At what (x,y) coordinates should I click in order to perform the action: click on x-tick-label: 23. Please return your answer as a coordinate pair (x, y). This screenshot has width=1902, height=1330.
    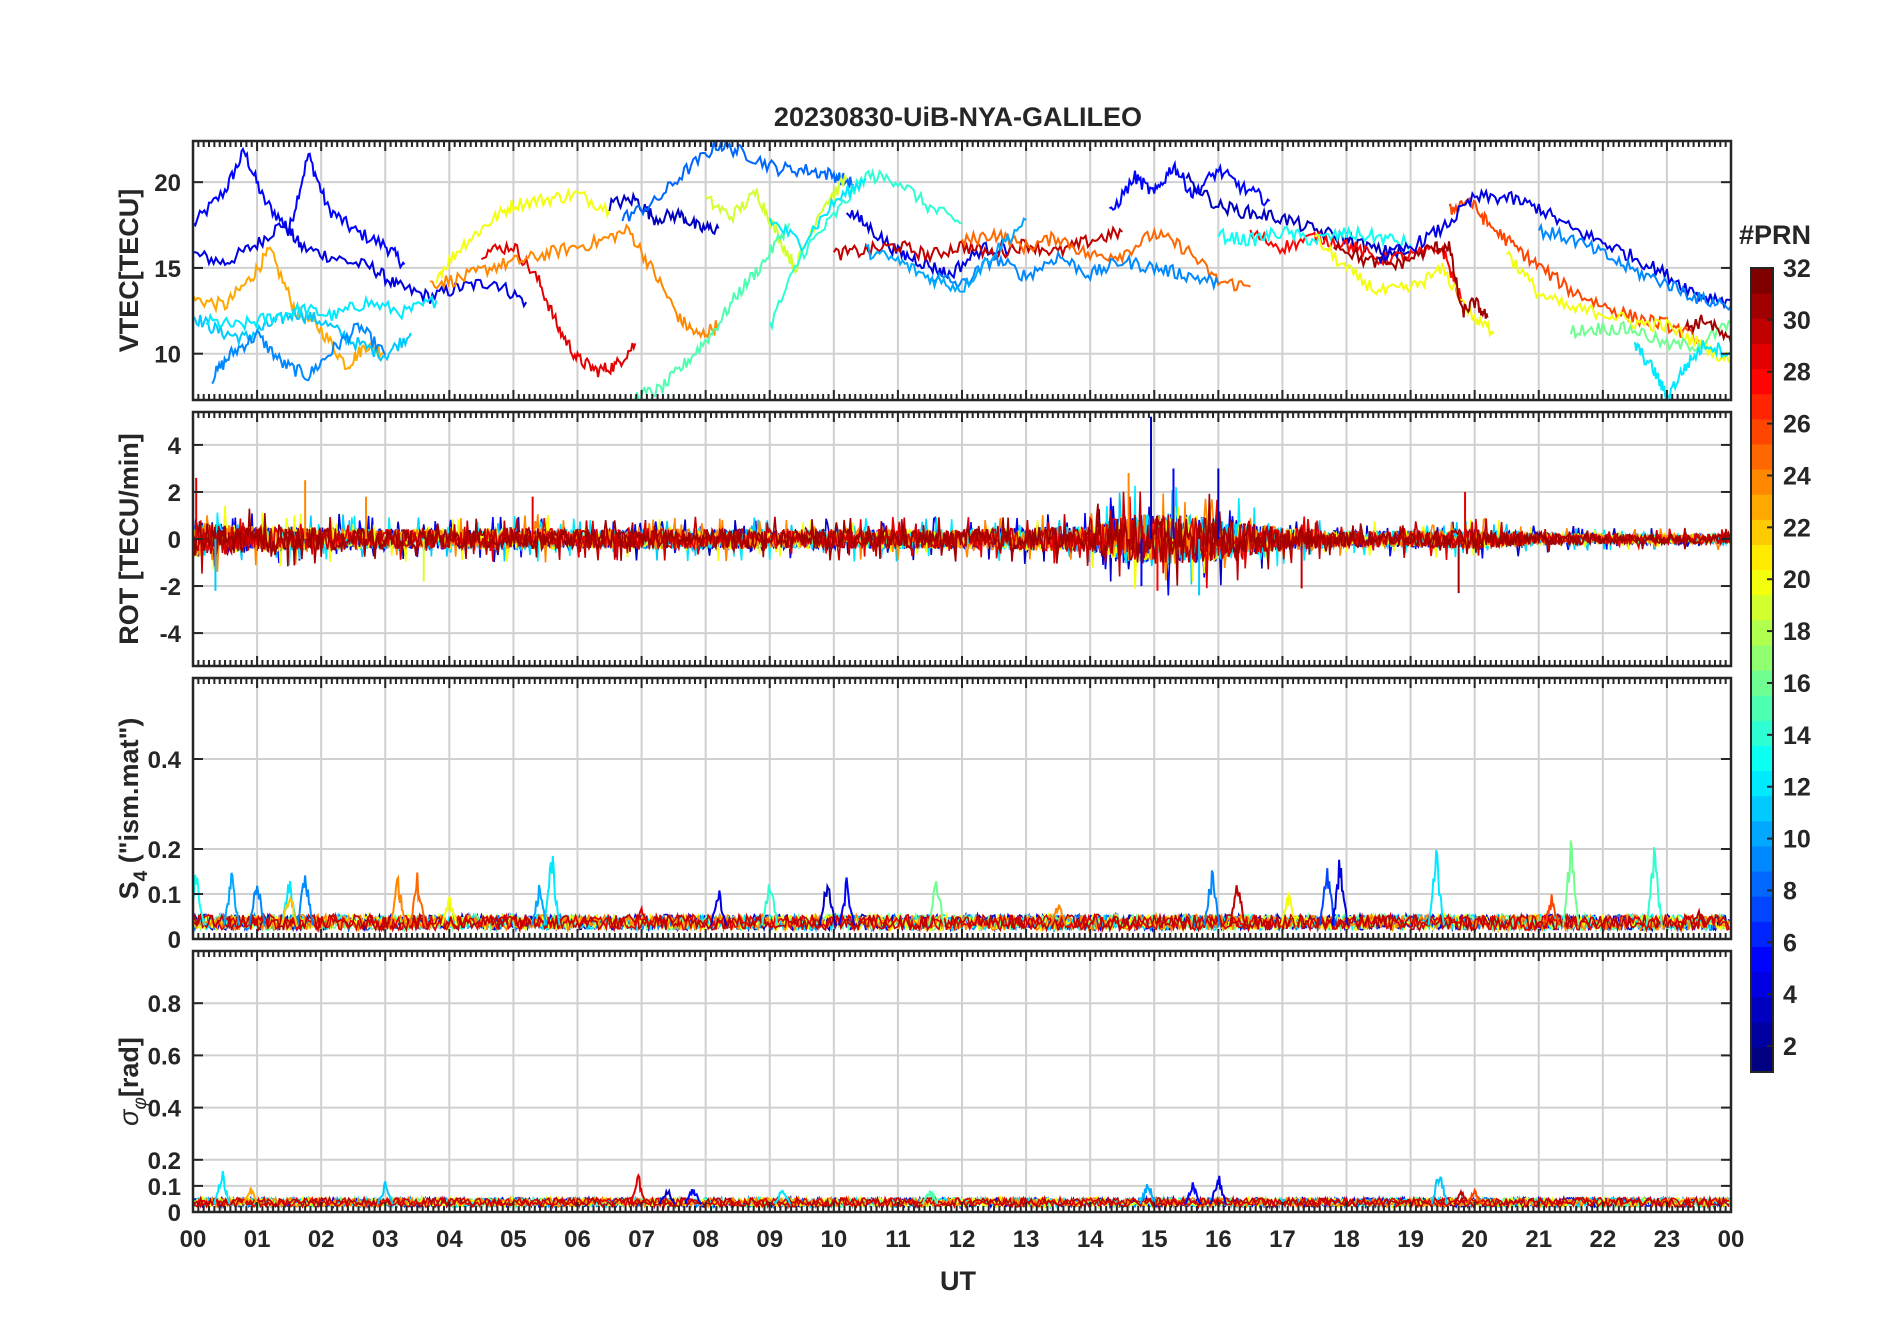
    Looking at the image, I should click on (1667, 1239).